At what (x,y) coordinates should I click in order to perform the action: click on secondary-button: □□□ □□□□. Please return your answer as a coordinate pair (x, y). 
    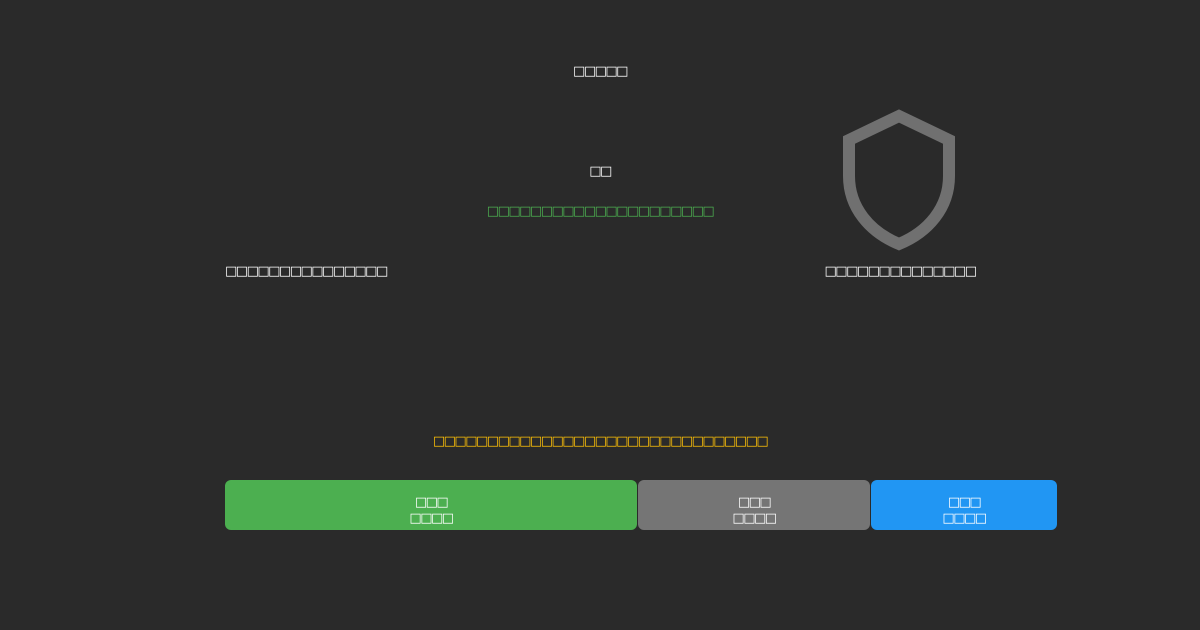
    Looking at the image, I should click on (754, 505).